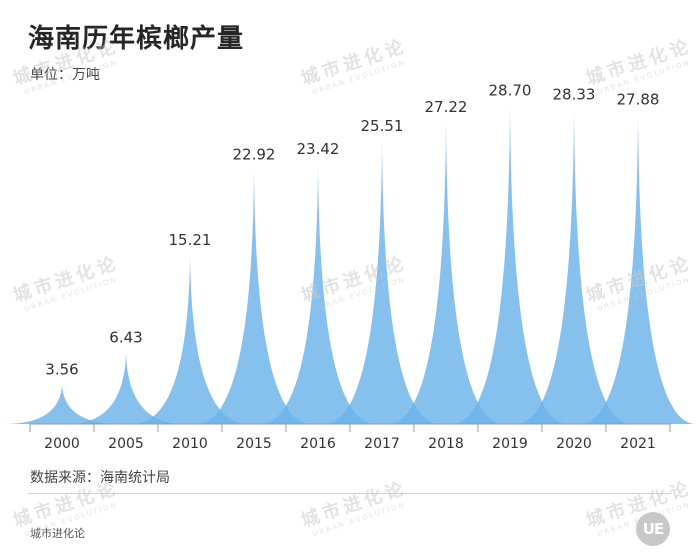 This screenshot has width=700, height=560. Describe the element at coordinates (574, 266) in the screenshot. I see `peak-2020` at that location.